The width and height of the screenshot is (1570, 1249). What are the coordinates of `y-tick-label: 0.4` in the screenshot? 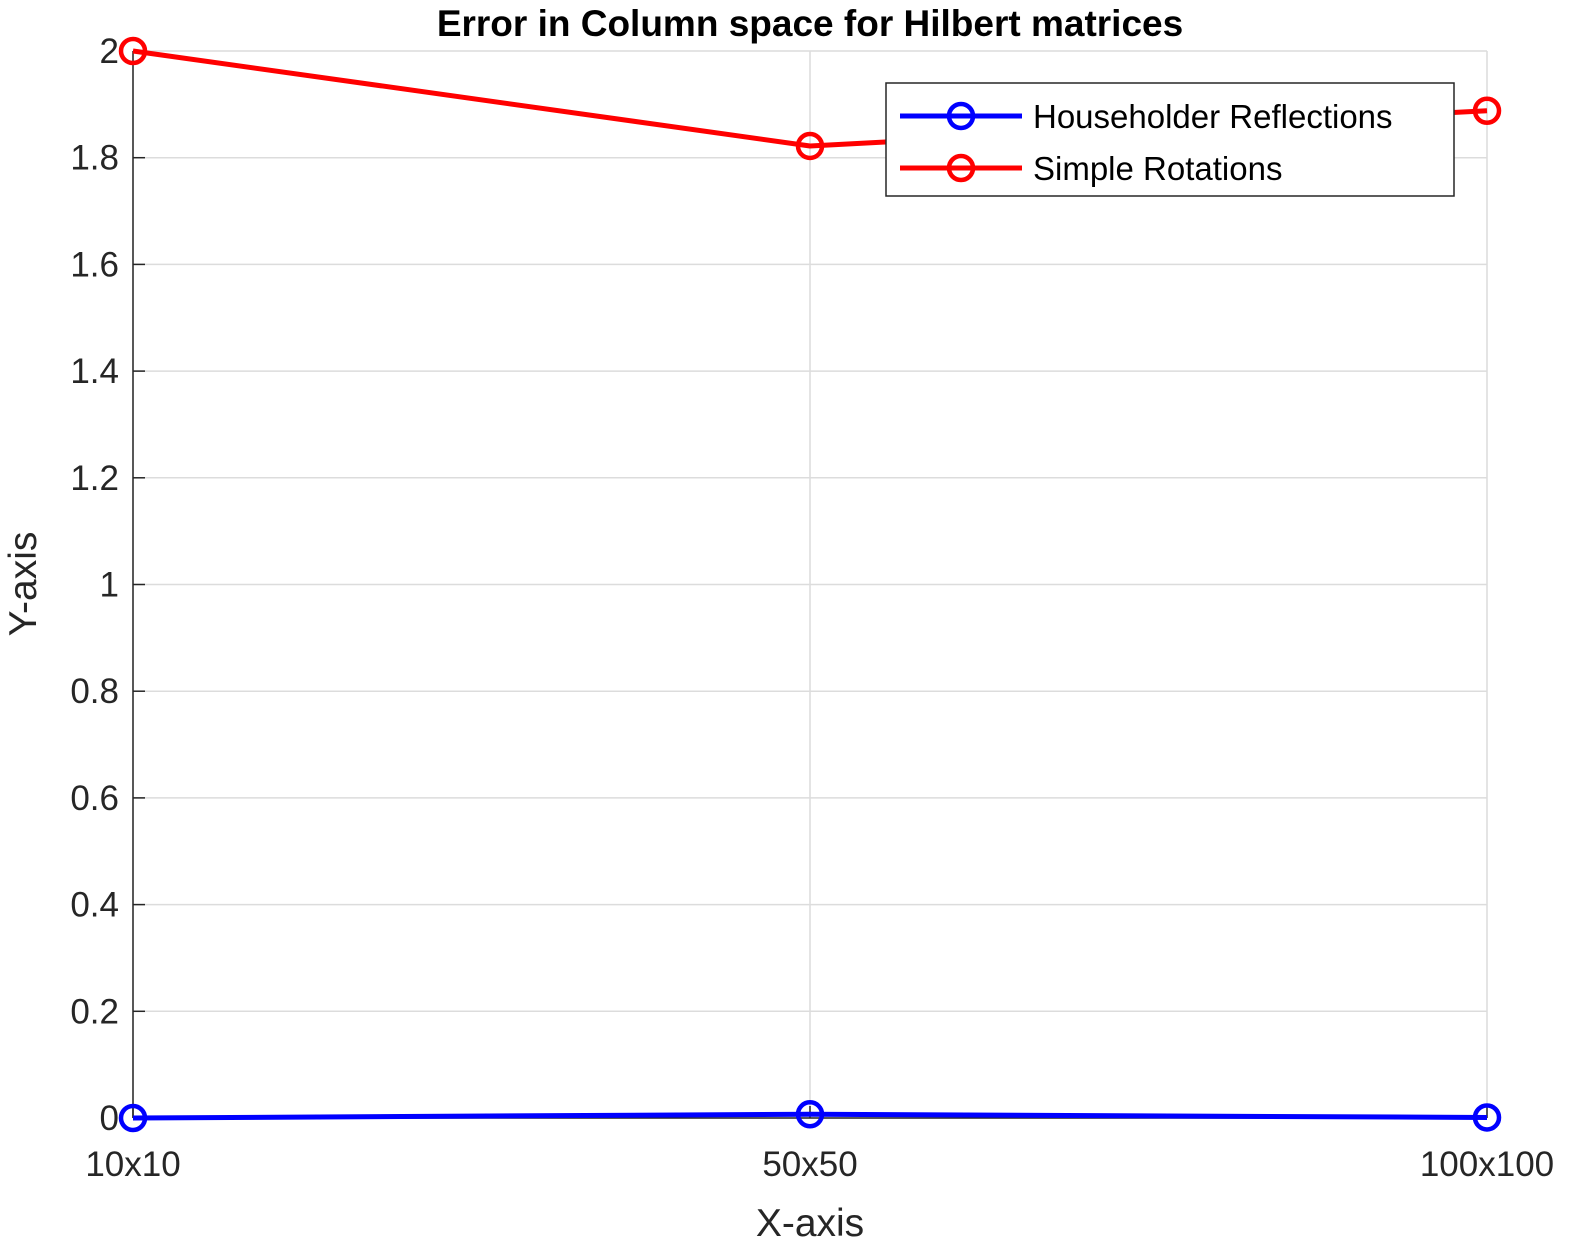 It's located at (94, 905).